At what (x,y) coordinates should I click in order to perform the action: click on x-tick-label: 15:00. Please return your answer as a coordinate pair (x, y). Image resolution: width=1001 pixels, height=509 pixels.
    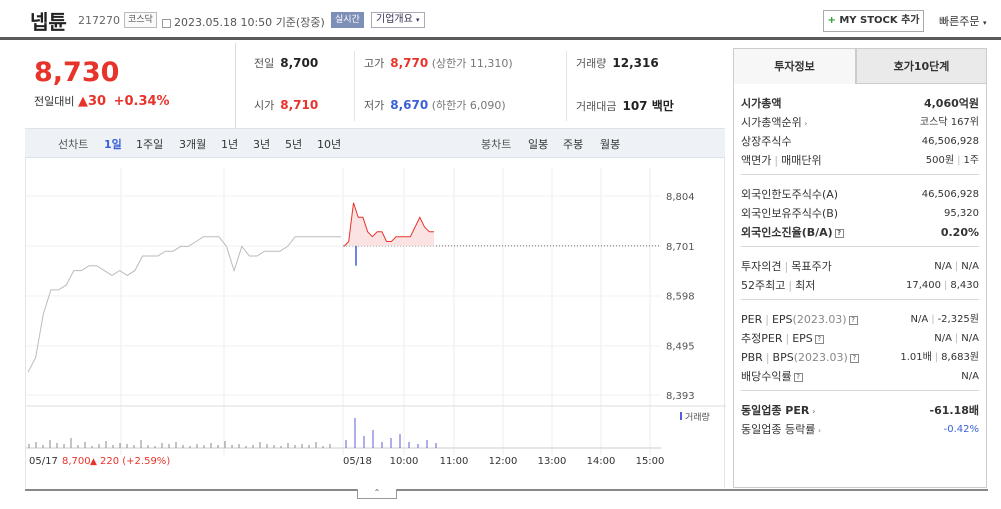
    Looking at the image, I should click on (650, 461).